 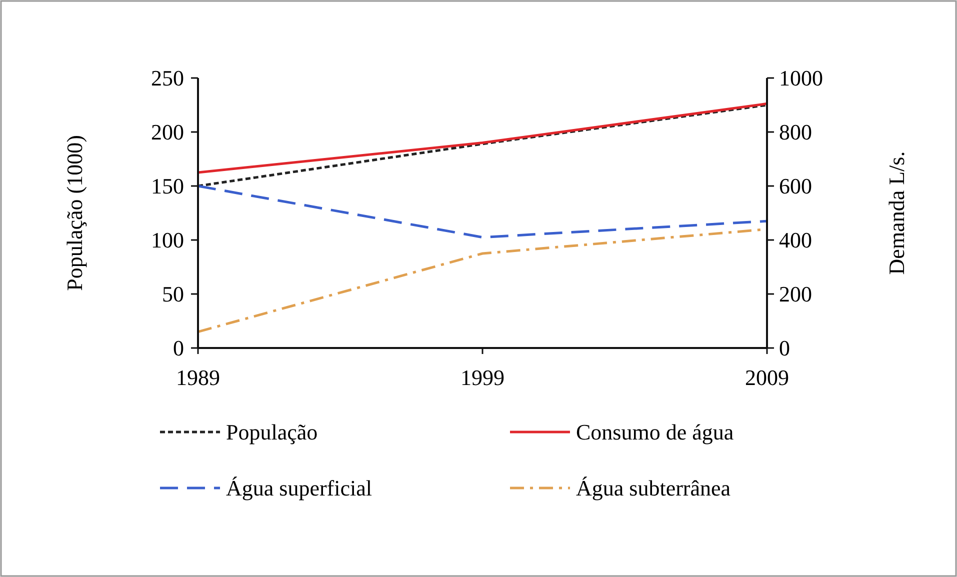 What do you see at coordinates (482, 377) in the screenshot?
I see `x-tick-label: 1999` at bounding box center [482, 377].